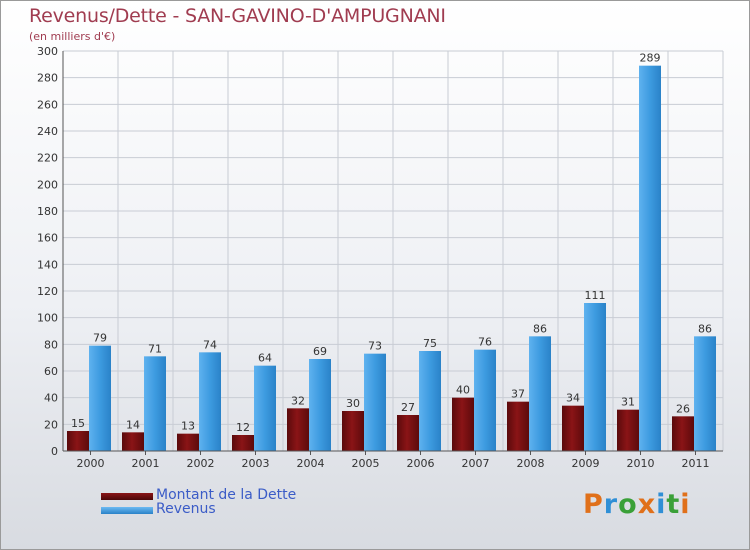 This screenshot has height=550, width=750. I want to click on data-label-revenus: 64, so click(265, 358).